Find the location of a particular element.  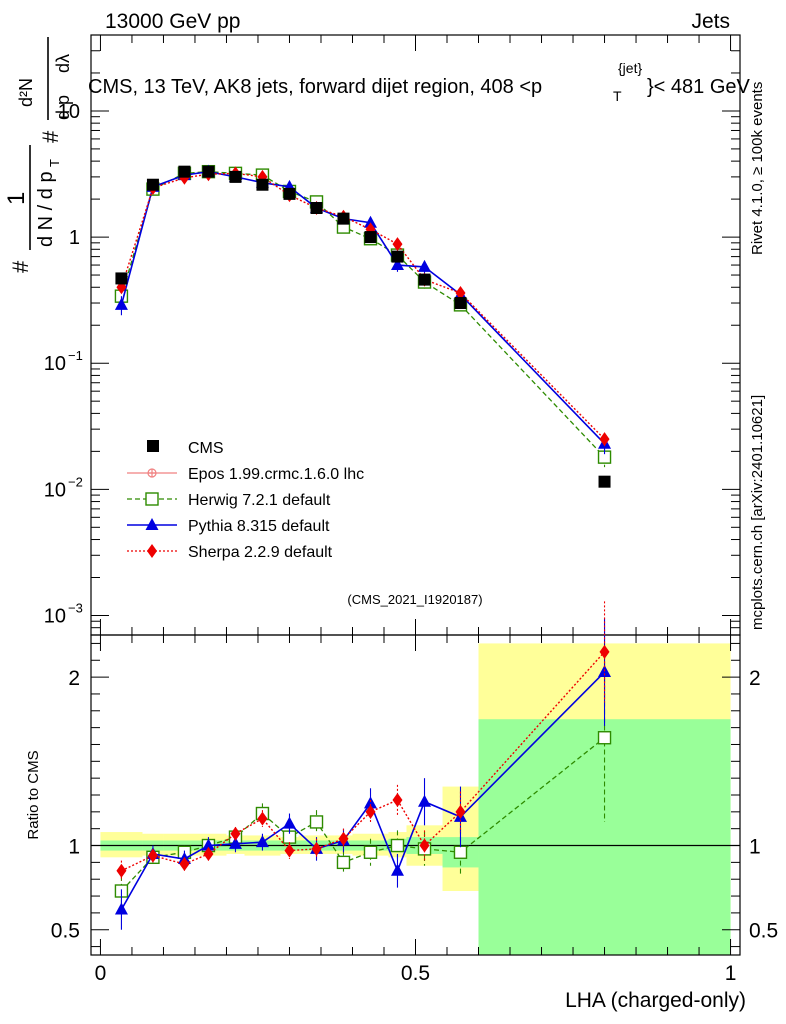

main-ytick-label-1: 10 −2 is located at coordinates (63, 487).